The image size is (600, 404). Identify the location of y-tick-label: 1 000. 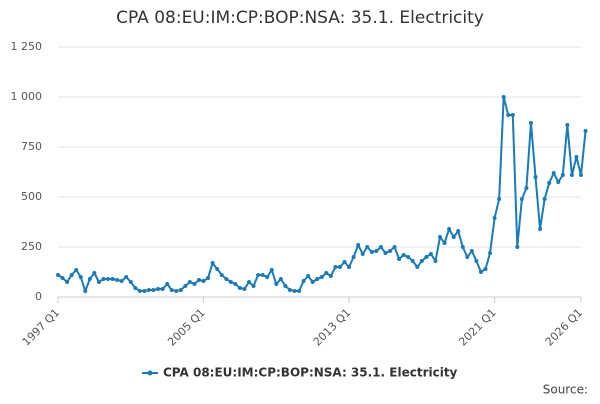
(27, 96).